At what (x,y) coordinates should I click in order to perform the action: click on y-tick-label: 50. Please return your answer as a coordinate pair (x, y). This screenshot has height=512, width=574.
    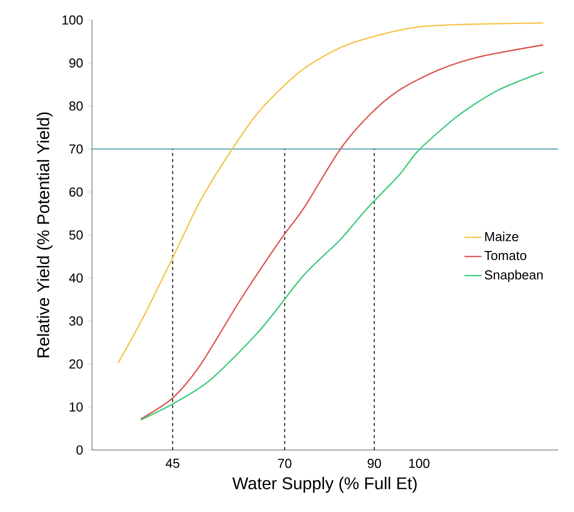
    Looking at the image, I should click on (76, 235).